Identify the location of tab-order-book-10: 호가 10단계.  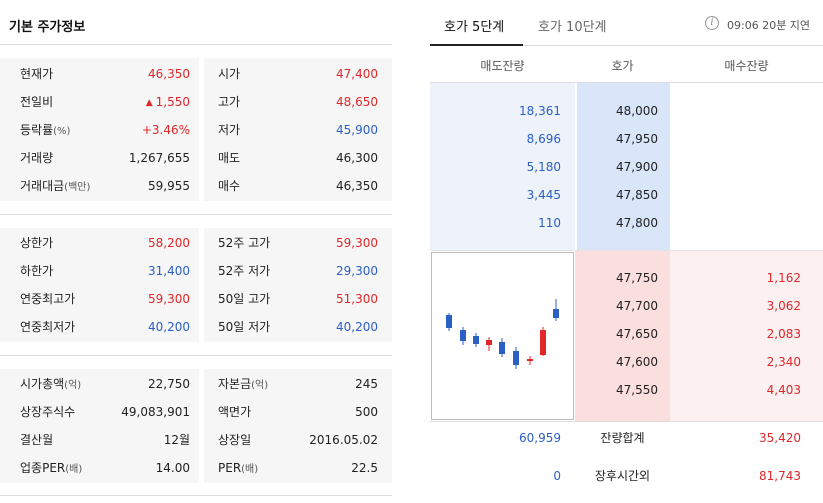
(572, 27).